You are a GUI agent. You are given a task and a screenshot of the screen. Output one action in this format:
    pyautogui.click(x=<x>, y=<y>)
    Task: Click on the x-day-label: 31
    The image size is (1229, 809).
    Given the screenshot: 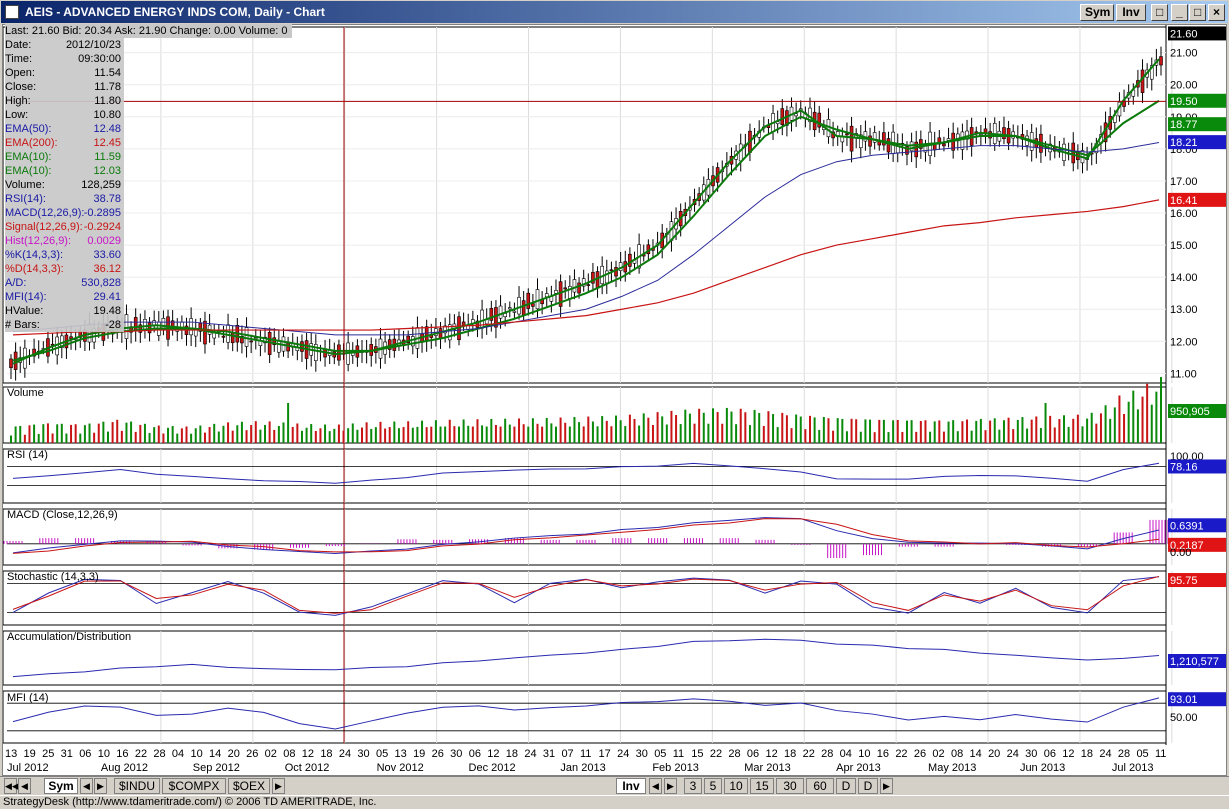 What is the action you would take?
    pyautogui.click(x=549, y=754)
    